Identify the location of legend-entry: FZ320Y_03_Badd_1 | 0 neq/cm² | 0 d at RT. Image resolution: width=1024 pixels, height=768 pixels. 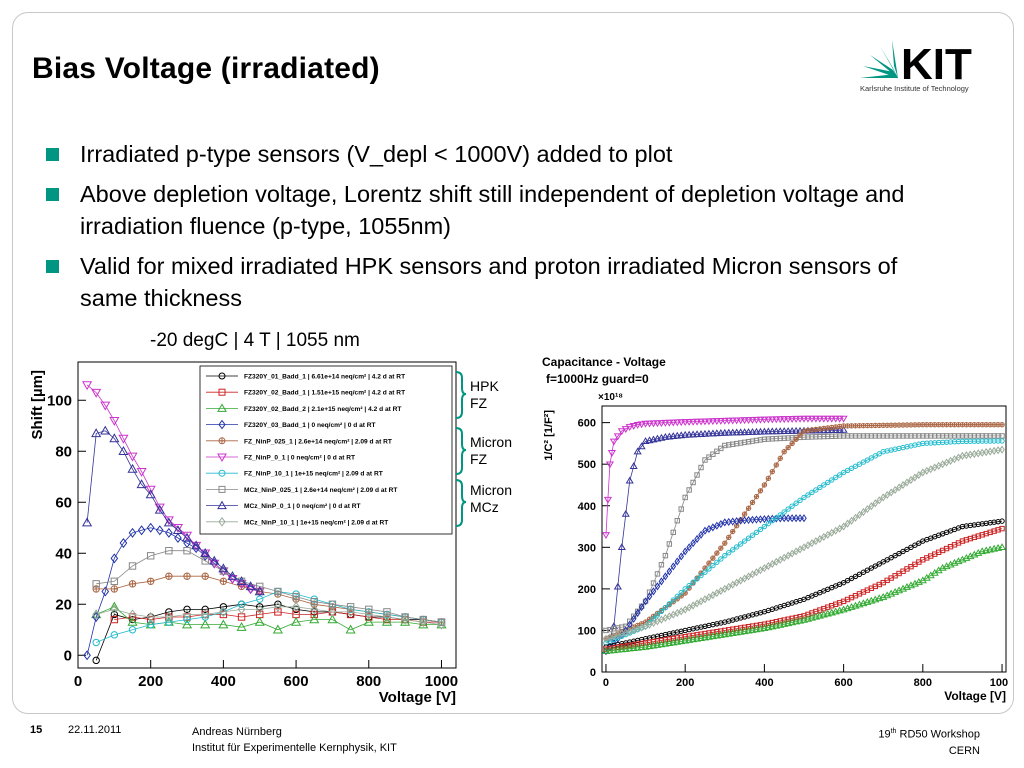
(310, 425).